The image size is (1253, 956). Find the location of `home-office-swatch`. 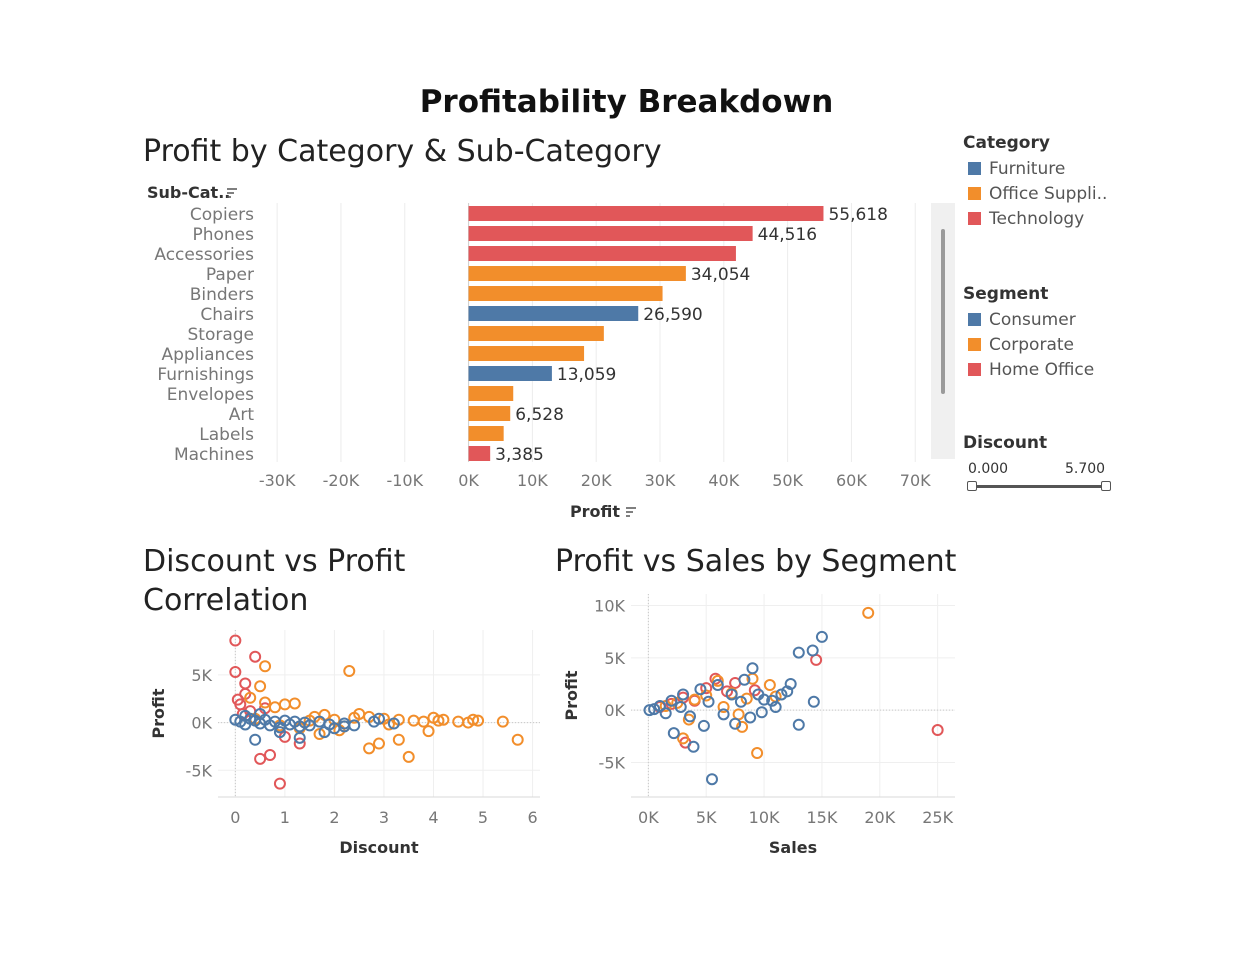

home-office-swatch is located at coordinates (974, 369).